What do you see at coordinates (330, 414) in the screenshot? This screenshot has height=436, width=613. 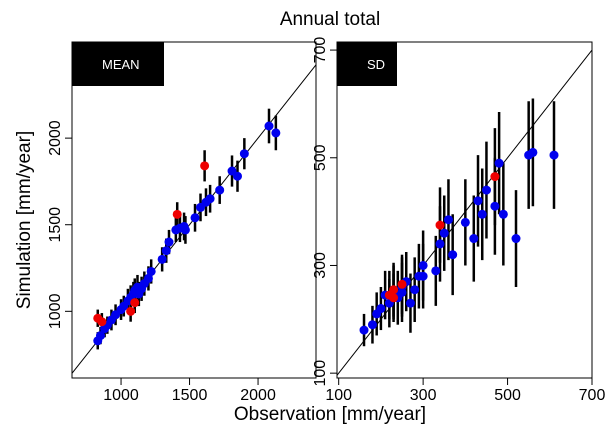 I see `x-axis-label: Observation [mm/year]` at bounding box center [330, 414].